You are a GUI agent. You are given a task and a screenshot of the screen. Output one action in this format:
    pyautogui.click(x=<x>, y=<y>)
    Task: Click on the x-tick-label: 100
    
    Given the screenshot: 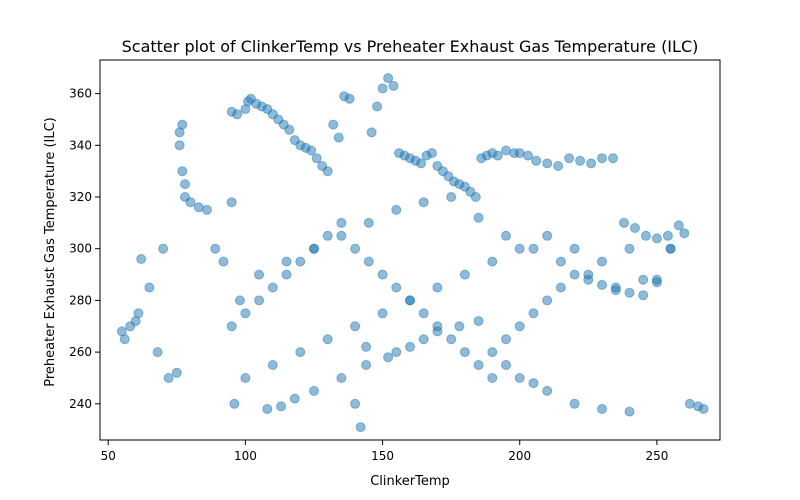 What is the action you would take?
    pyautogui.click(x=245, y=456)
    